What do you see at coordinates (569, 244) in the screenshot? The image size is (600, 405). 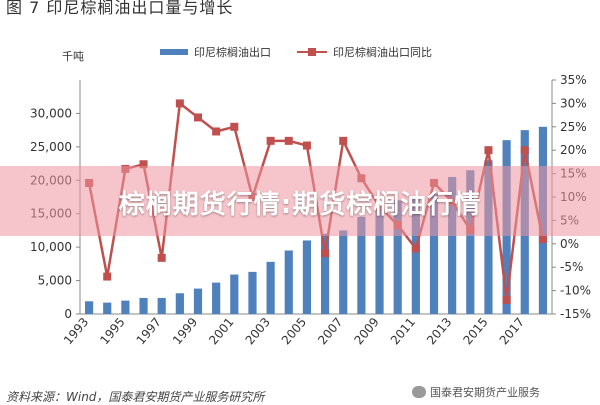 I see `right-axis-tick-label: 0%` at bounding box center [569, 244].